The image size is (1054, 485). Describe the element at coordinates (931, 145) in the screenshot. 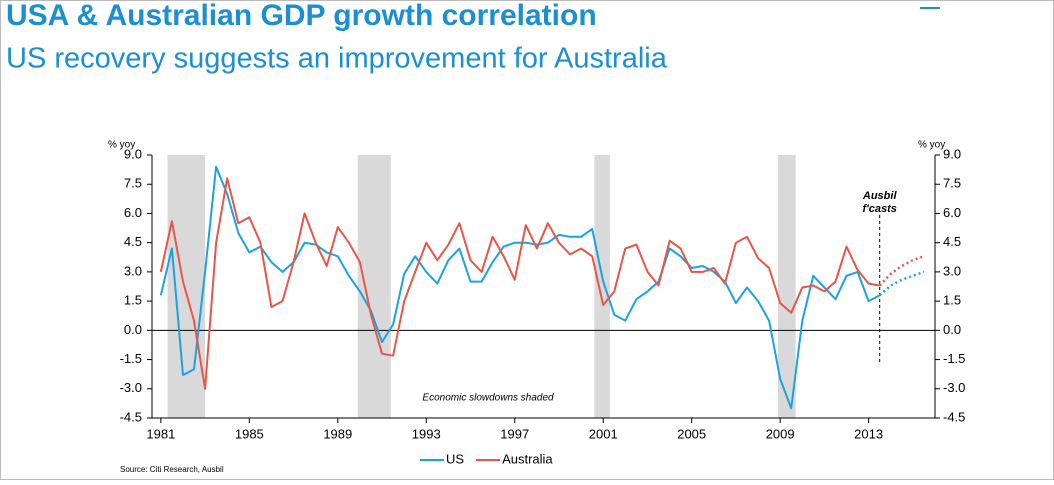

I see `y2-axis-label: % yoy` at that location.